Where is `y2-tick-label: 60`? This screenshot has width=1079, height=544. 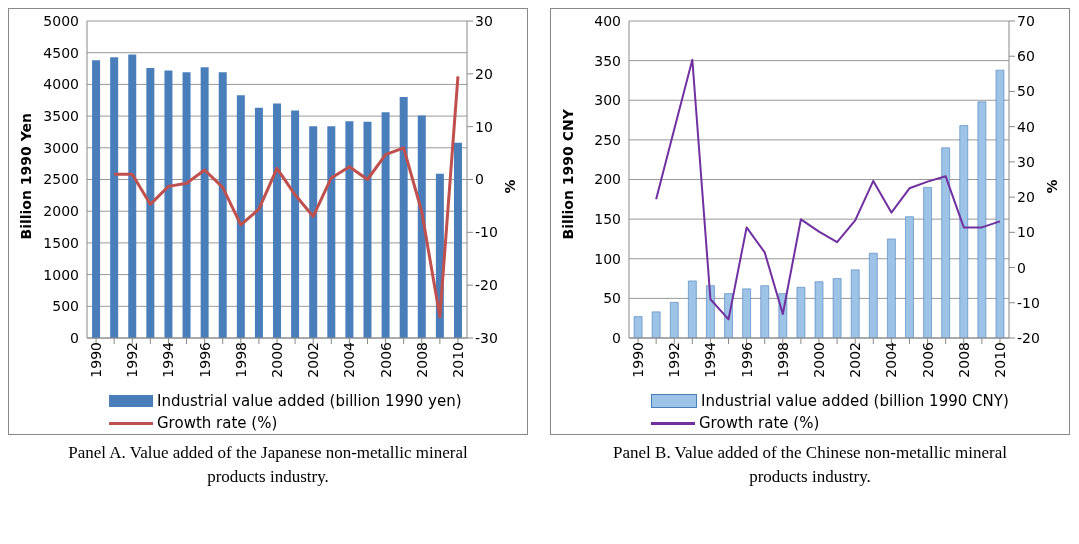
y2-tick-label: 60 is located at coordinates (1026, 56).